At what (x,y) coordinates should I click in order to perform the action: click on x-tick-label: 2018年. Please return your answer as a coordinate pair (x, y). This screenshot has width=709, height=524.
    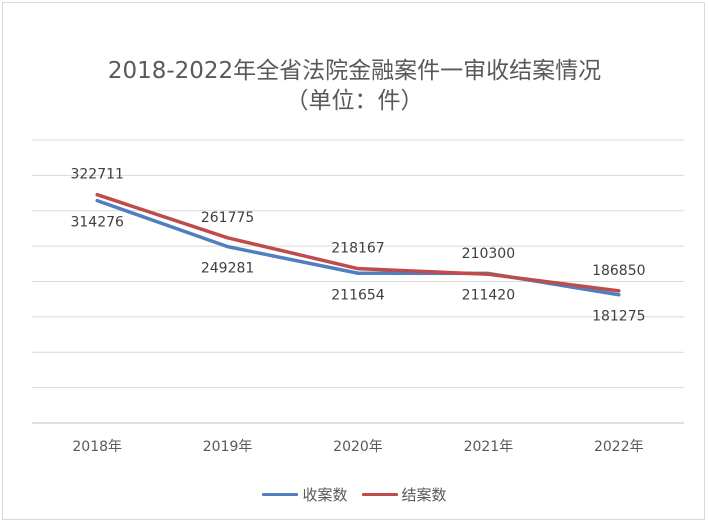
    Looking at the image, I should click on (97, 447).